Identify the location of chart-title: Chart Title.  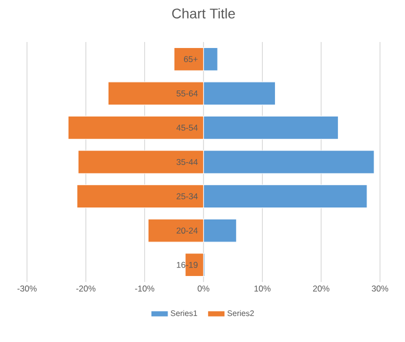
(203, 13).